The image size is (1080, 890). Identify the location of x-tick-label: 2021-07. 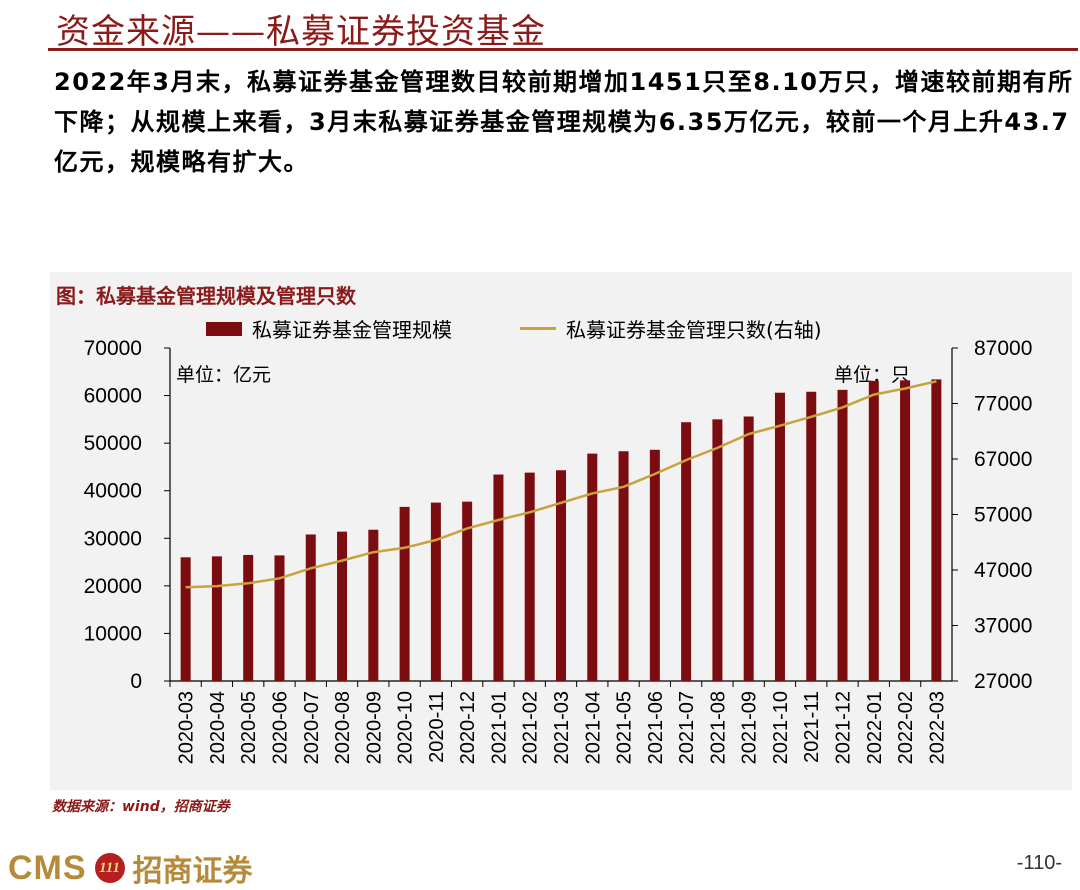
(687, 727).